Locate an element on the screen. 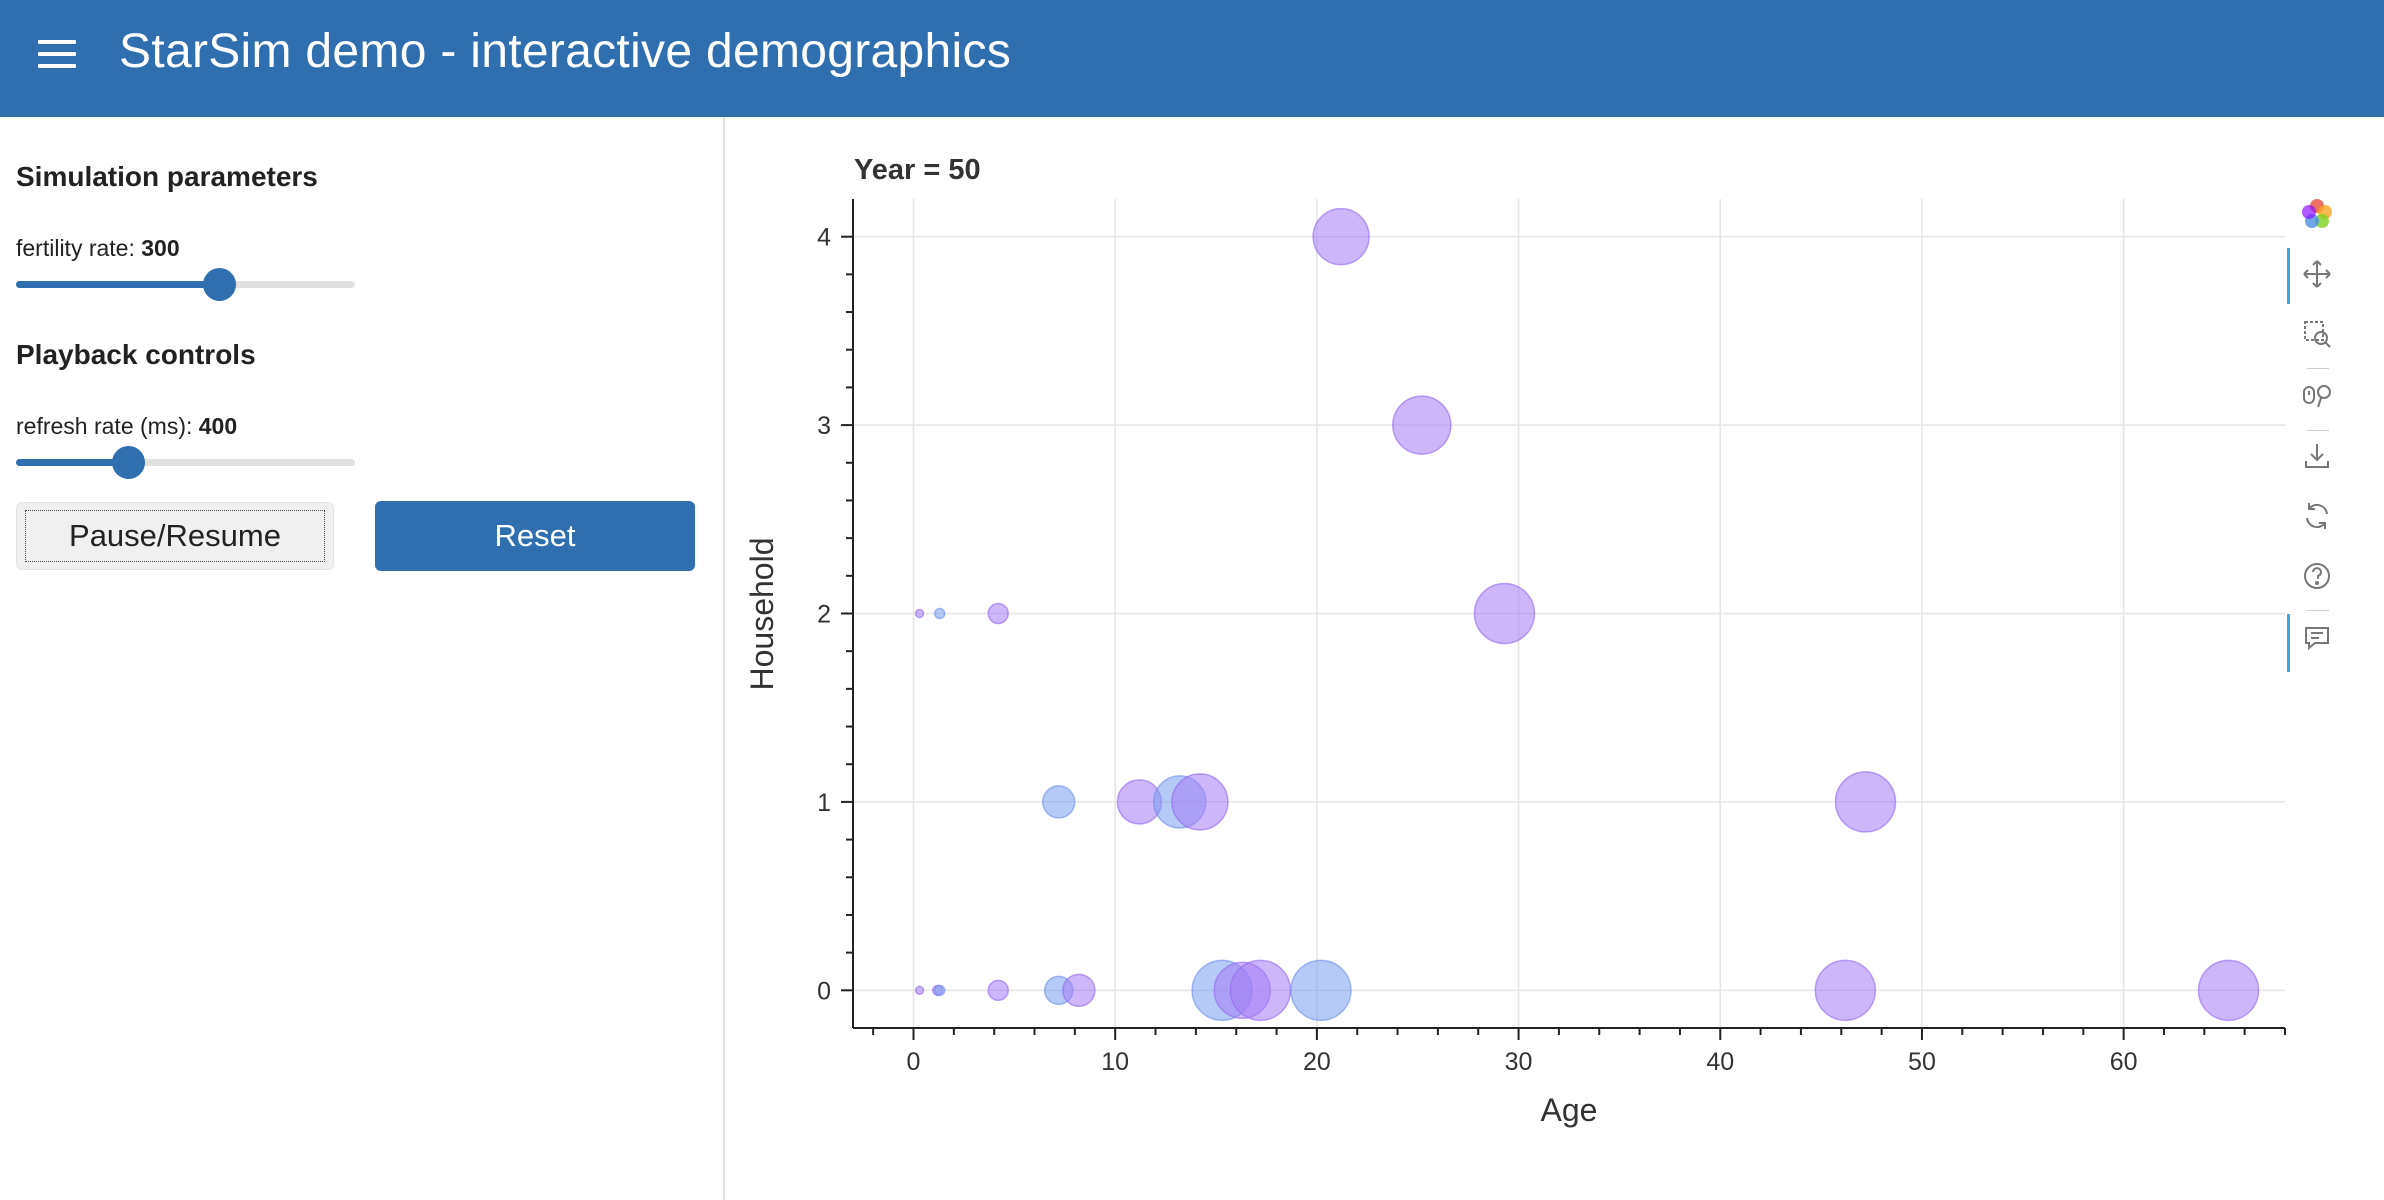  app-header: StarSim demo - interactive demographics is located at coordinates (1192, 58).